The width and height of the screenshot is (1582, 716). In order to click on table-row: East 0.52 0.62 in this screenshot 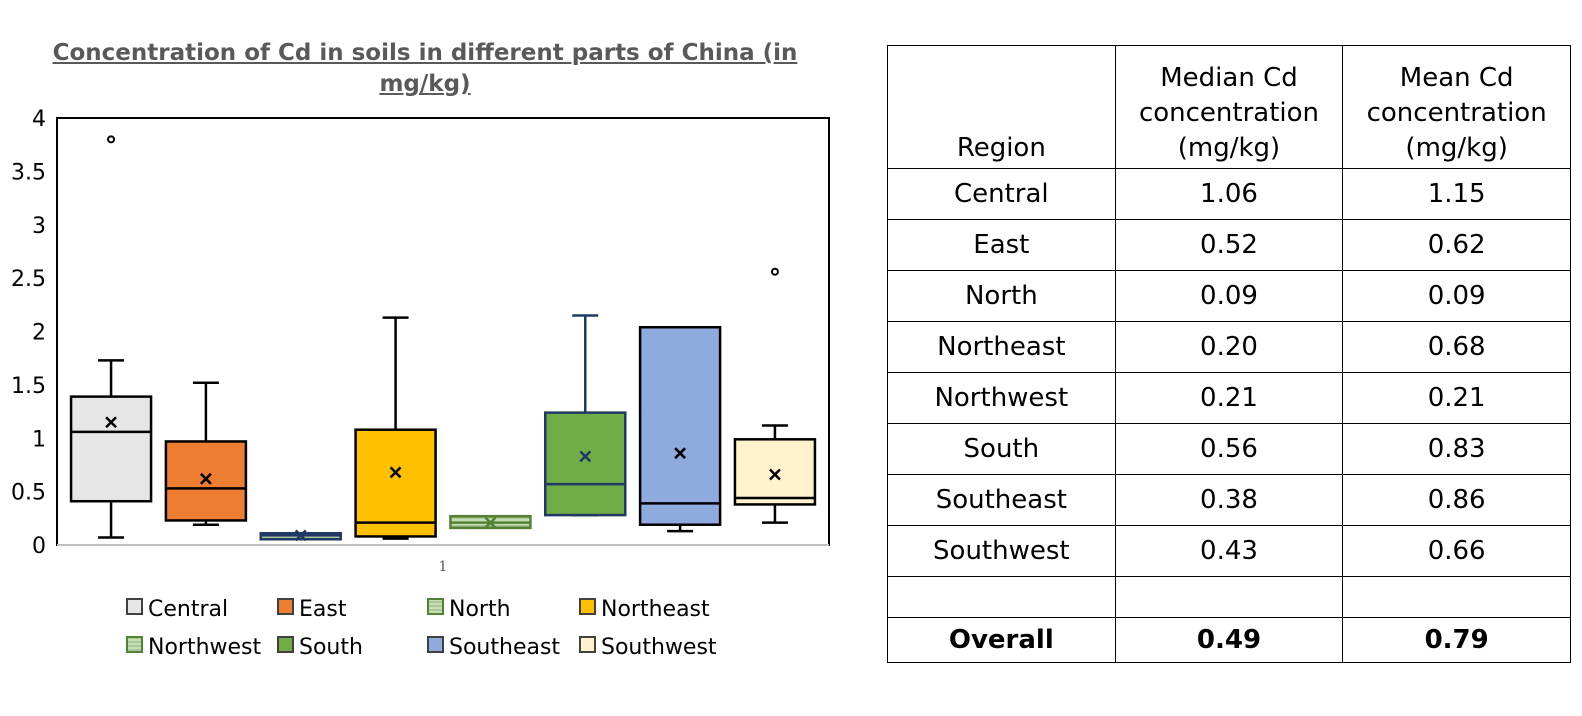, I will do `click(1229, 245)`.